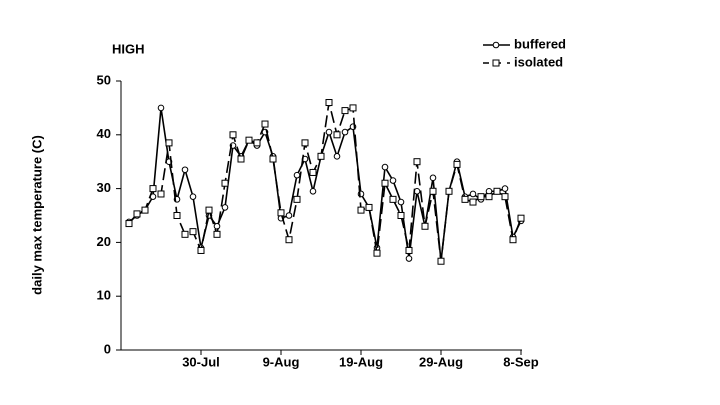  Describe the element at coordinates (36, 215) in the screenshot. I see `y-axis-label: daily max temperature (C)` at that location.